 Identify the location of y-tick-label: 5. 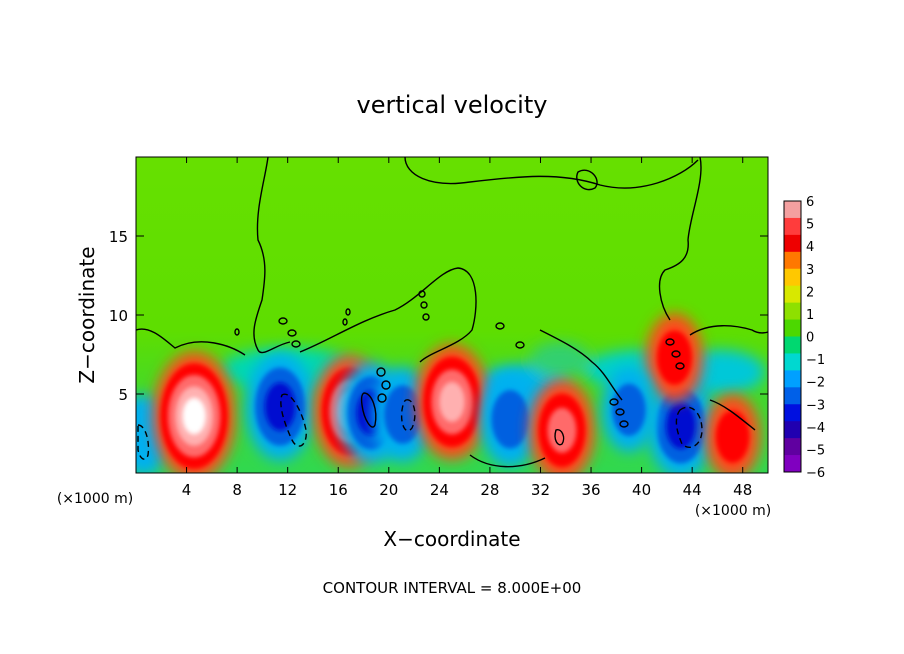
(123, 395).